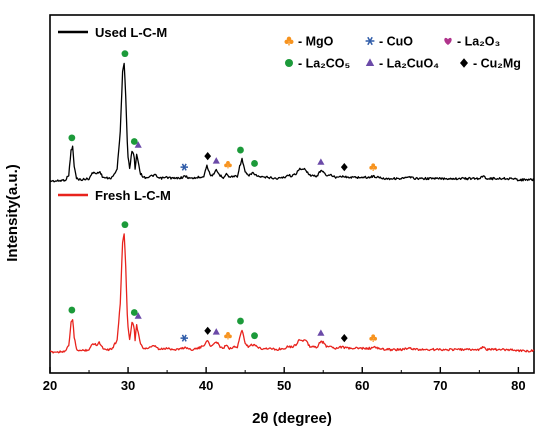 The height and width of the screenshot is (428, 536). Describe the element at coordinates (131, 32) in the screenshot. I see `series-label-used: Used L-C-M` at that location.